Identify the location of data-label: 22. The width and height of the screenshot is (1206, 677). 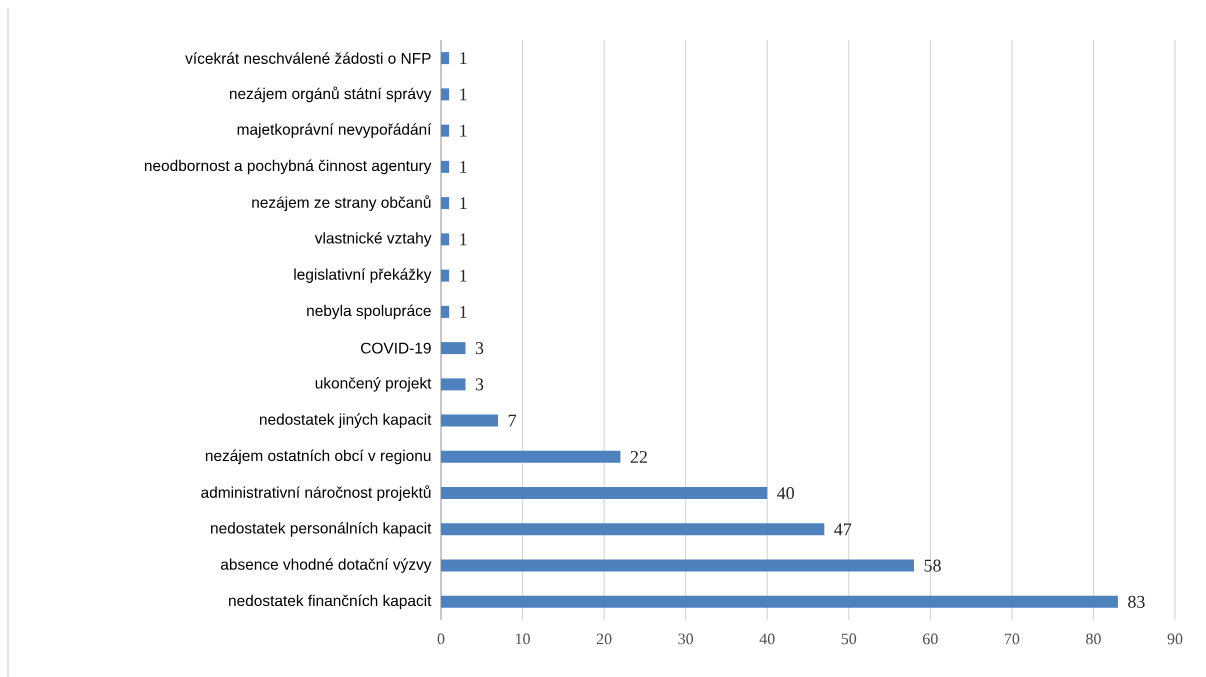
(638, 456).